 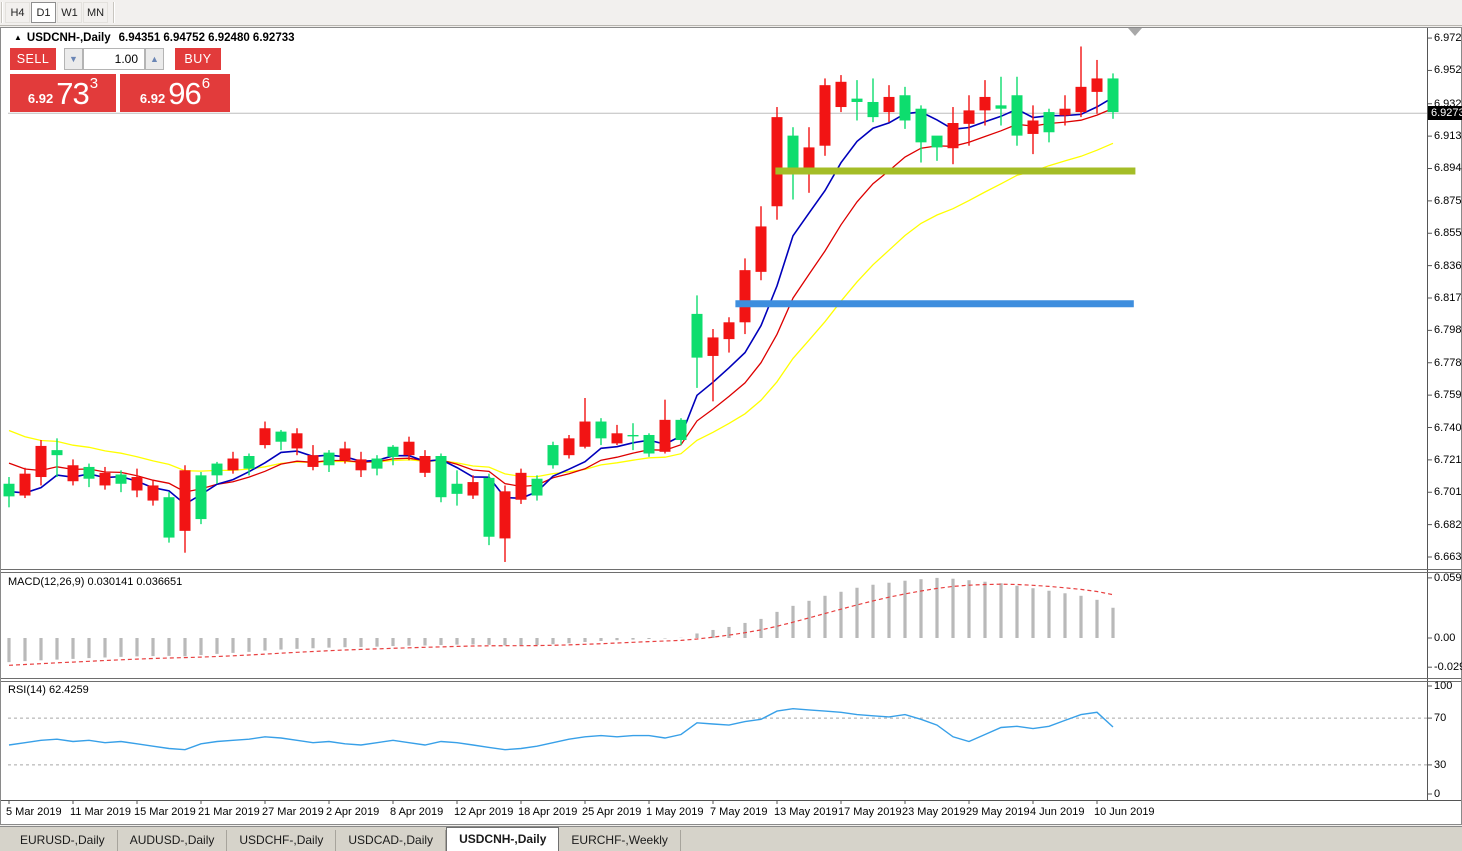 What do you see at coordinates (94, 83) in the screenshot?
I see `sell-price-sup: 3` at bounding box center [94, 83].